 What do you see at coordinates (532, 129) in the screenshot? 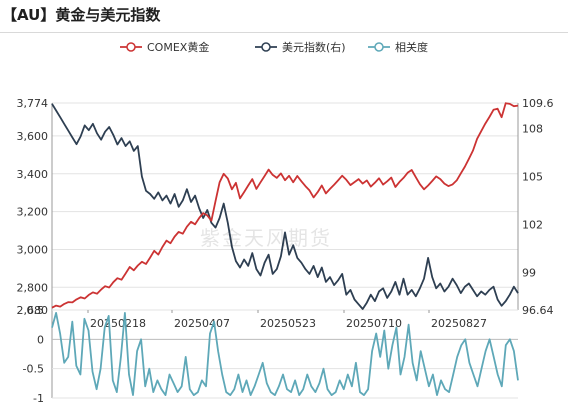
I see `right-tick-label: 108` at bounding box center [532, 129].